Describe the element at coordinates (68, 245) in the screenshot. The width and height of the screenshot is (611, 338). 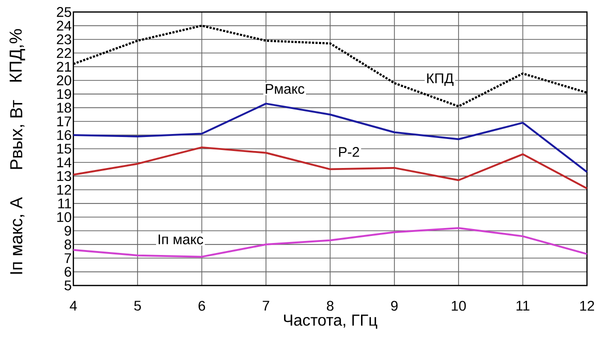
I see `y-tick-label: 8` at that location.